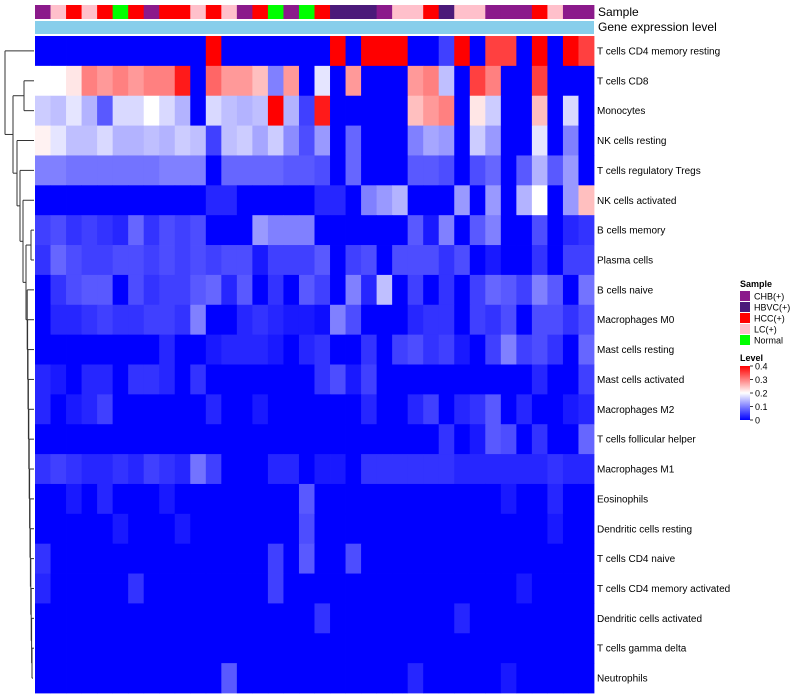  I want to click on level-legend-tick-label: 0.1, so click(761, 407).